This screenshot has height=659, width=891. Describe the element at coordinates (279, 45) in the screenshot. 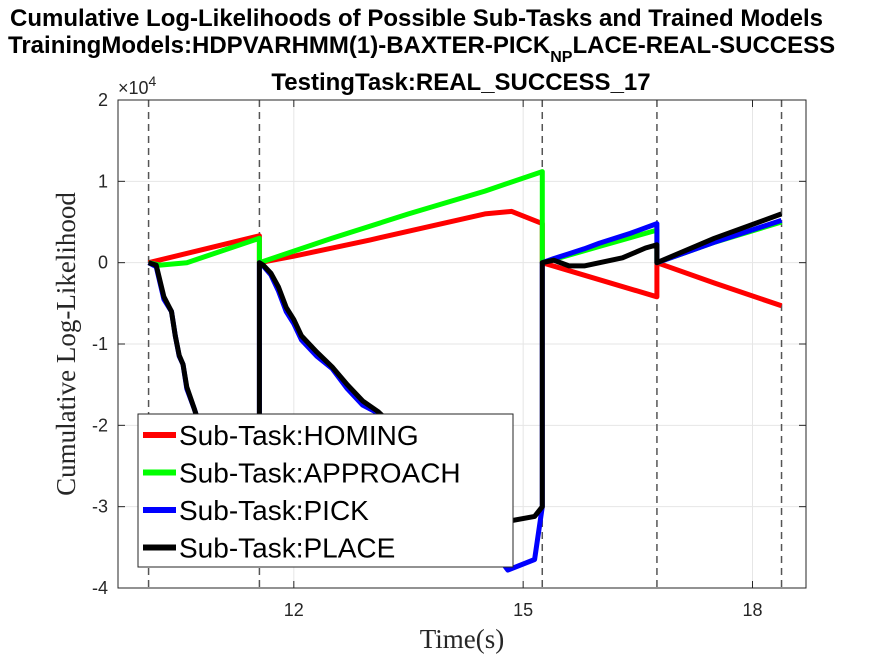

I see `title-line-2-main: TrainingModels:HDPVARHMM(1)-BAXTER-PICK` at that location.